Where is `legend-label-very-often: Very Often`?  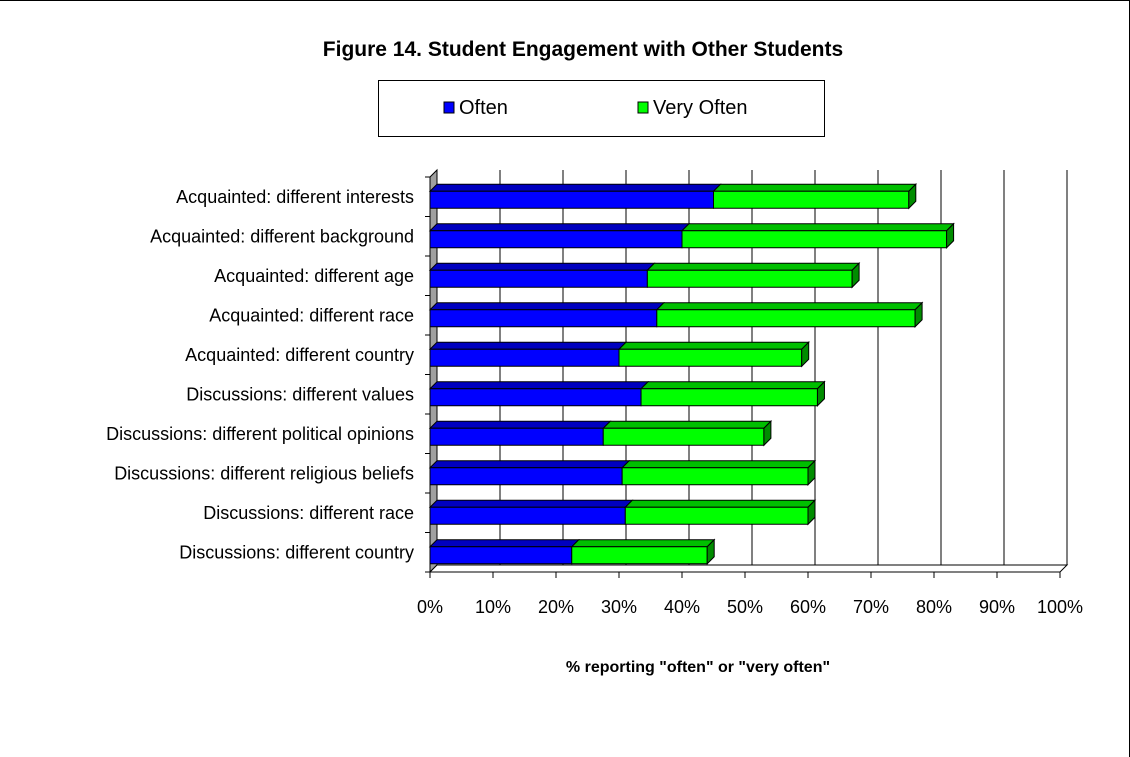
legend-label-very-often: Very Often is located at coordinates (700, 108).